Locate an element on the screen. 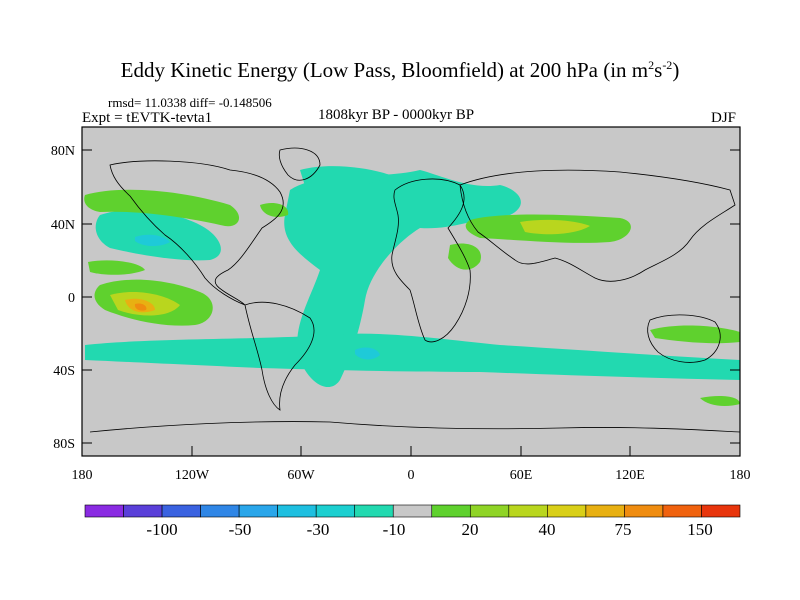 This screenshot has height=600, width=800. blue-region-atlantic is located at coordinates (367, 353).